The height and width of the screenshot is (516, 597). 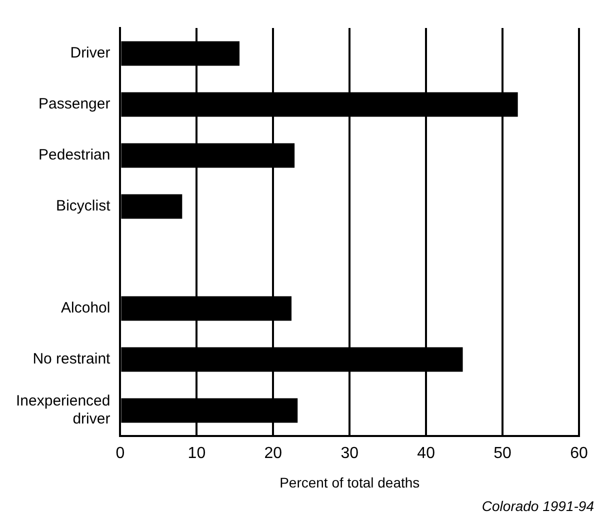 What do you see at coordinates (273, 453) in the screenshot?
I see `x-tick-label: 20` at bounding box center [273, 453].